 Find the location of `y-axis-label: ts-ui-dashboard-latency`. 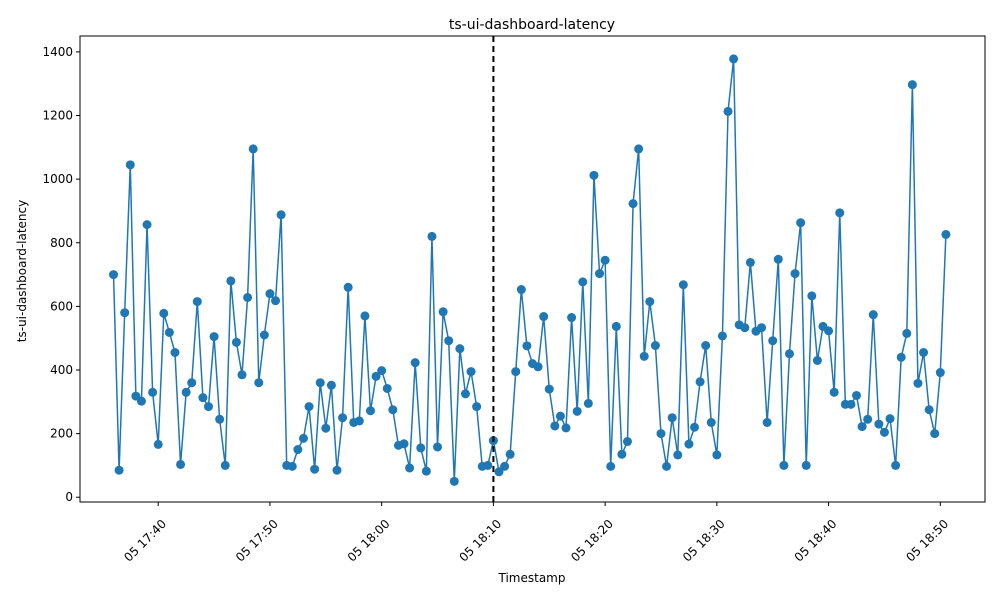

y-axis-label: ts-ui-dashboard-latency is located at coordinates (22, 271).